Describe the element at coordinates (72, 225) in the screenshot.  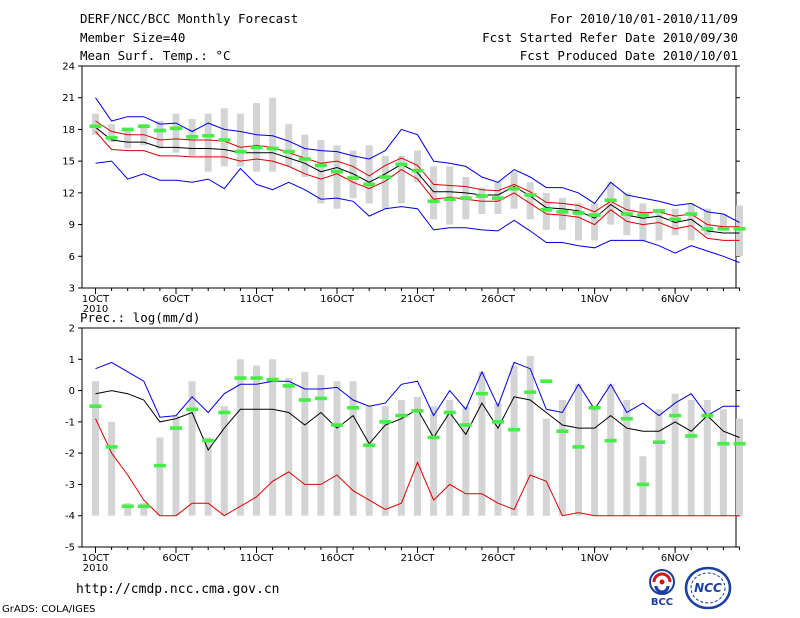
I see `panel1-ytick-label: 9` at that location.